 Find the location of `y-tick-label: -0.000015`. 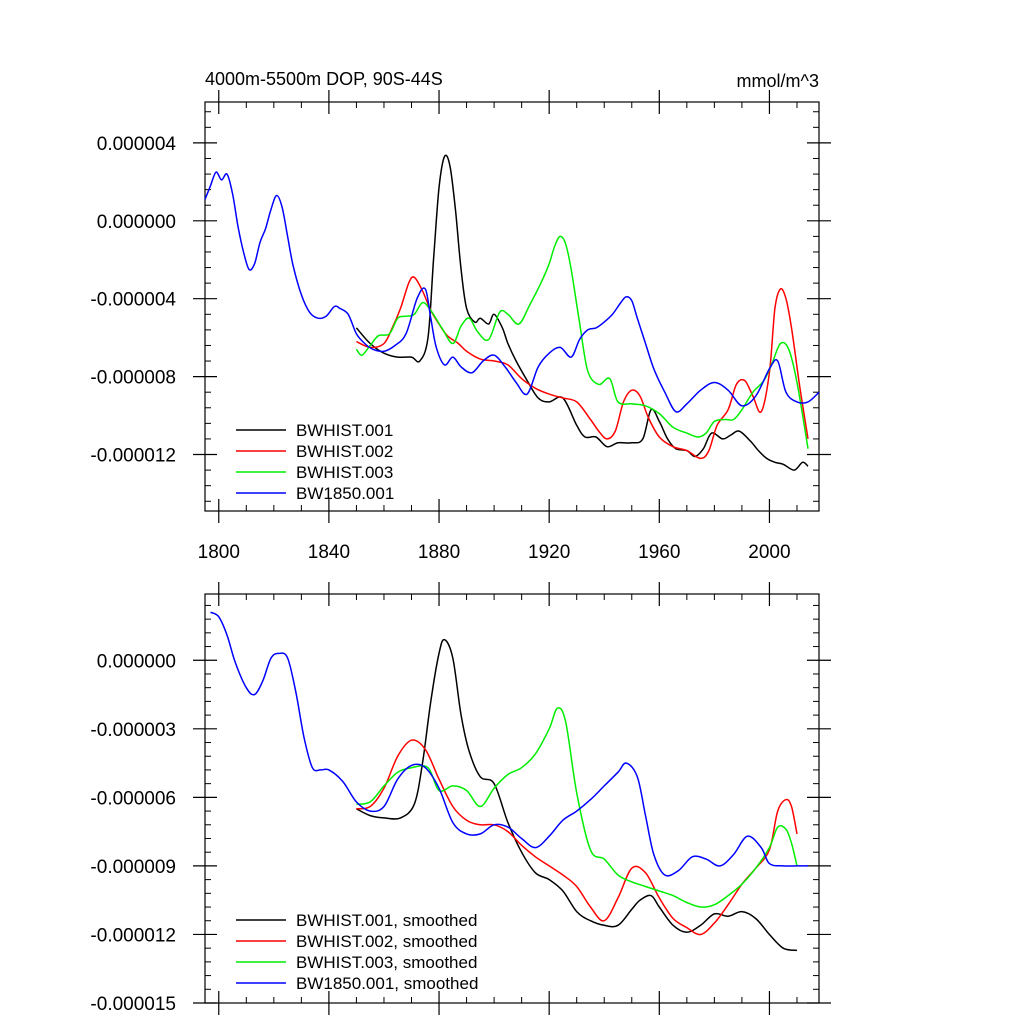

y-tick-label: -0.000015 is located at coordinates (133, 1004).